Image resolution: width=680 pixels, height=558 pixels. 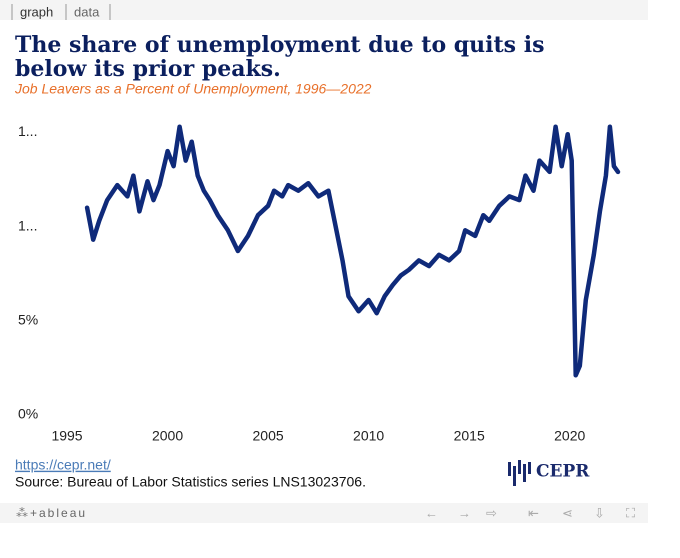 I want to click on toolbar-buttons: ← → ⇨ ⇤ ⋖ ⇩ ⛶, so click(x=530, y=512).